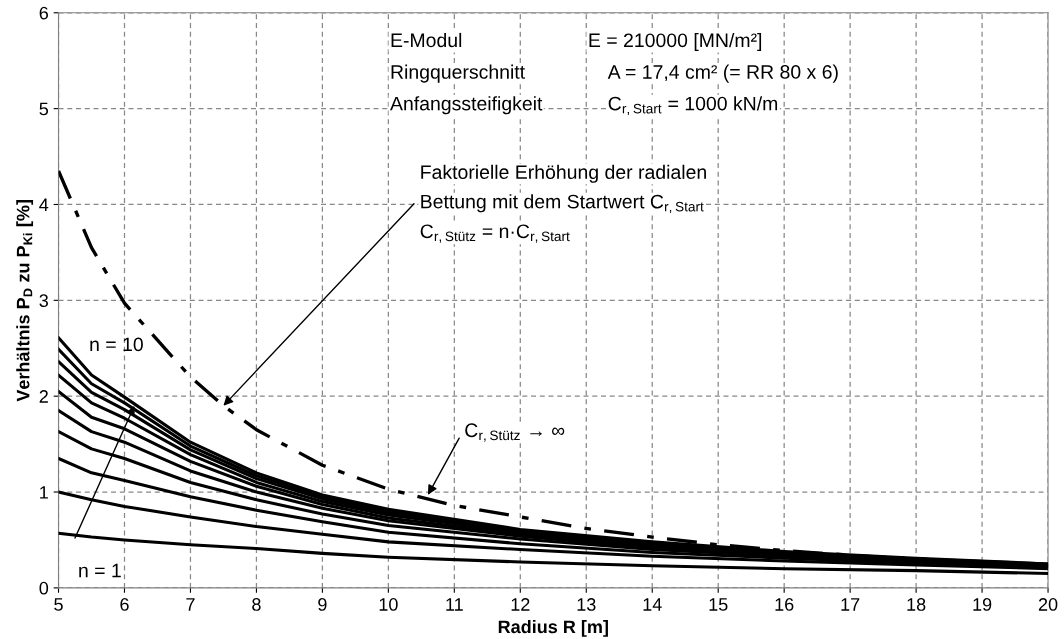 This screenshot has width=1064, height=639. Describe the element at coordinates (426, 40) in the screenshot. I see `annotation: E-Modul` at that location.